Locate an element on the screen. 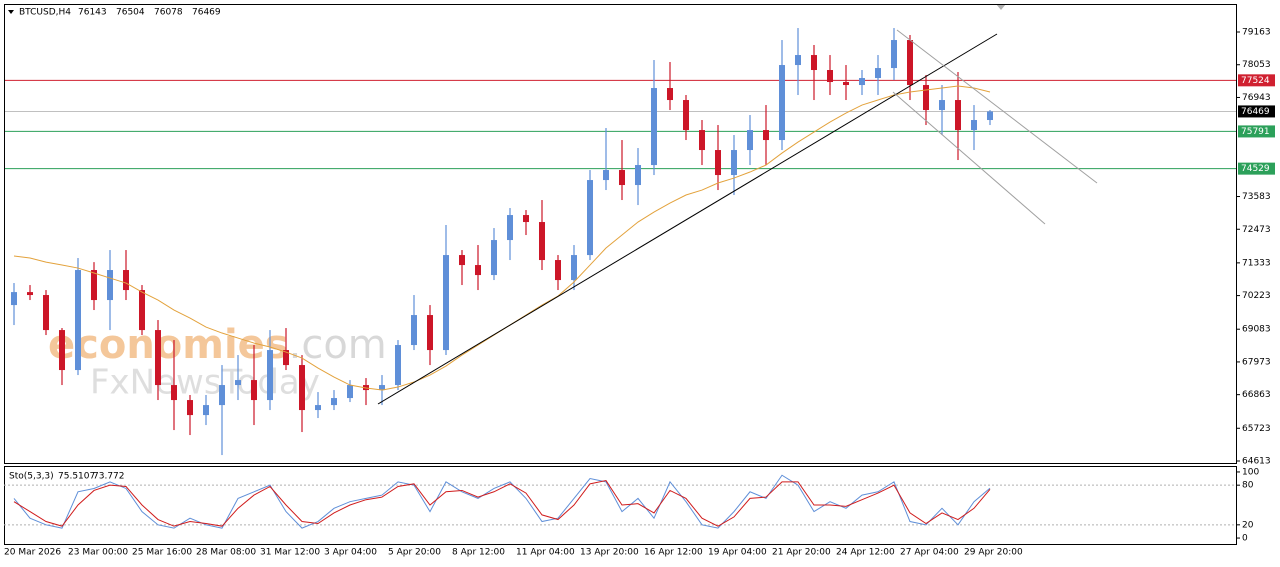  watermark-suffix: .com is located at coordinates (338, 345).